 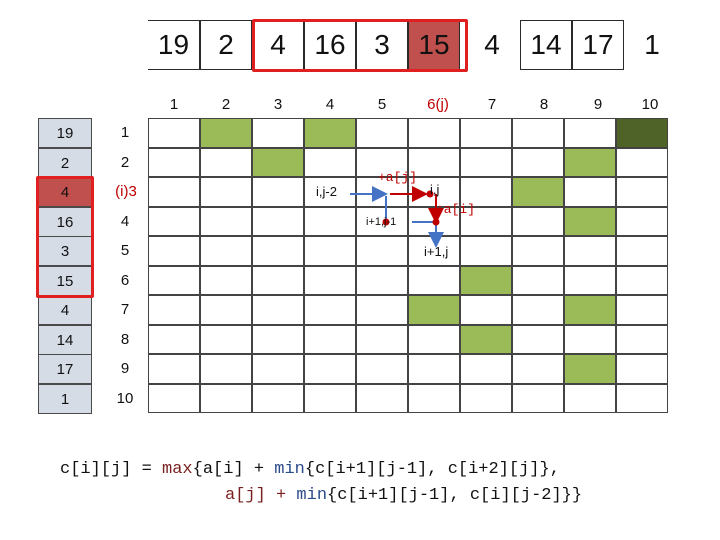 I want to click on formula-line-2: a[j] + min{c[i+1][j-1], c[i][j-2]}}, so click(x=403, y=495).